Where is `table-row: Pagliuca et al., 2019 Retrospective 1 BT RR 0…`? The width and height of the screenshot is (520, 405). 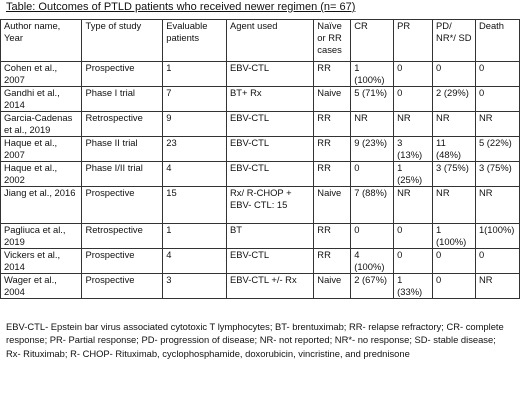
table-row: Pagliuca et al., 2019 Retrospective 1 BT RR 0… is located at coordinates (260, 236).